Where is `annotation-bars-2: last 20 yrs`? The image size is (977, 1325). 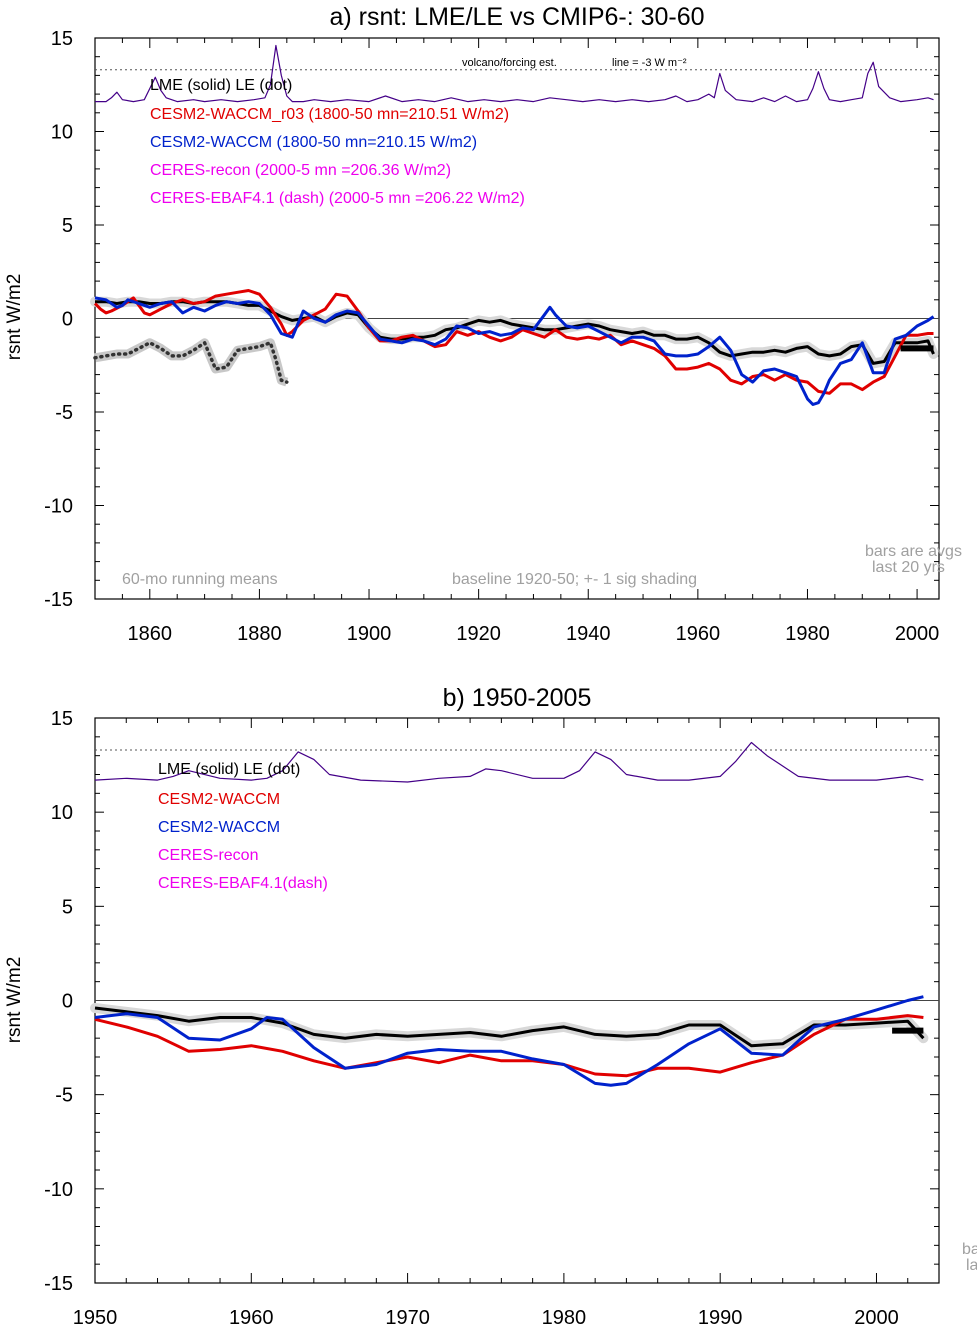 annotation-bars-2: last 20 yrs is located at coordinates (908, 567).